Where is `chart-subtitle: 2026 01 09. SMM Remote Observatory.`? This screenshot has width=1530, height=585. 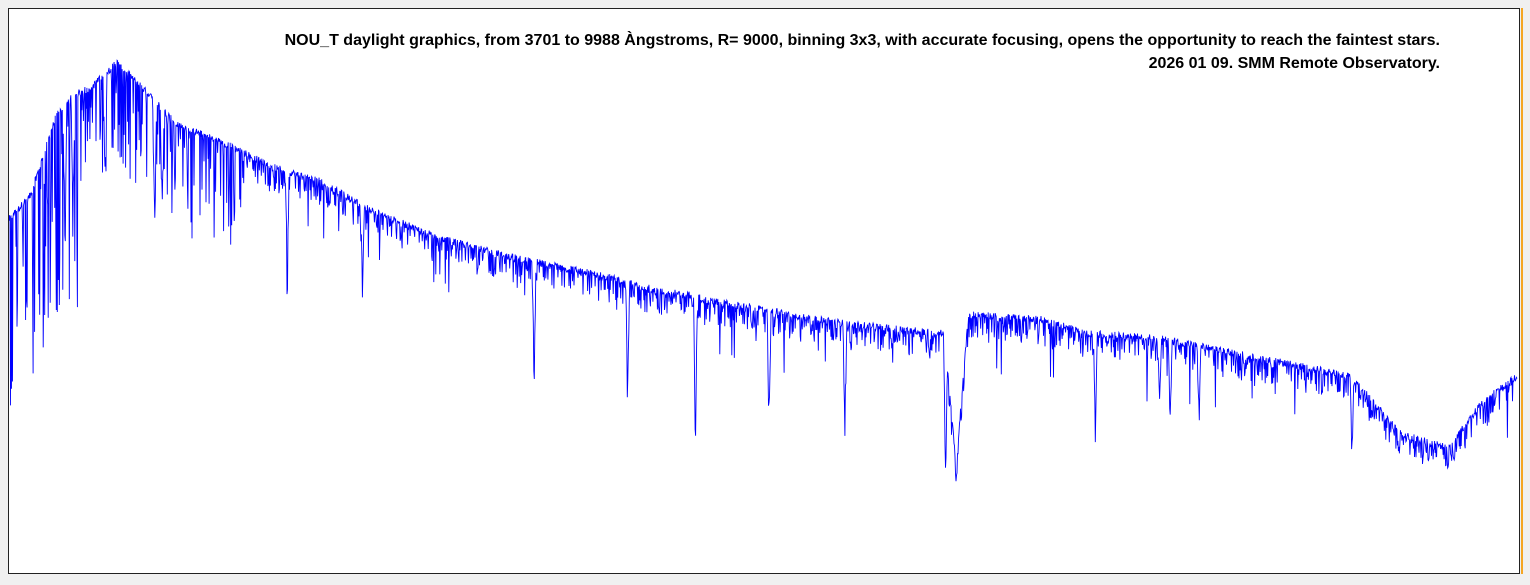 chart-subtitle: 2026 01 09. SMM Remote Observatory. is located at coordinates (1294, 63).